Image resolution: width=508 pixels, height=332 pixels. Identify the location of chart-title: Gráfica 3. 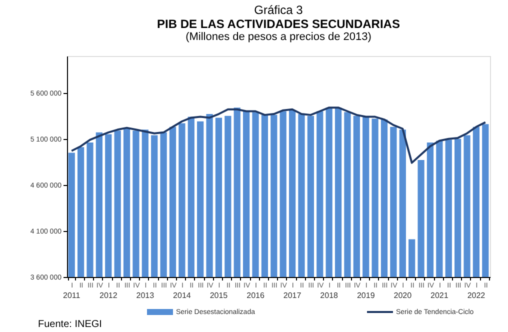
(279, 10).